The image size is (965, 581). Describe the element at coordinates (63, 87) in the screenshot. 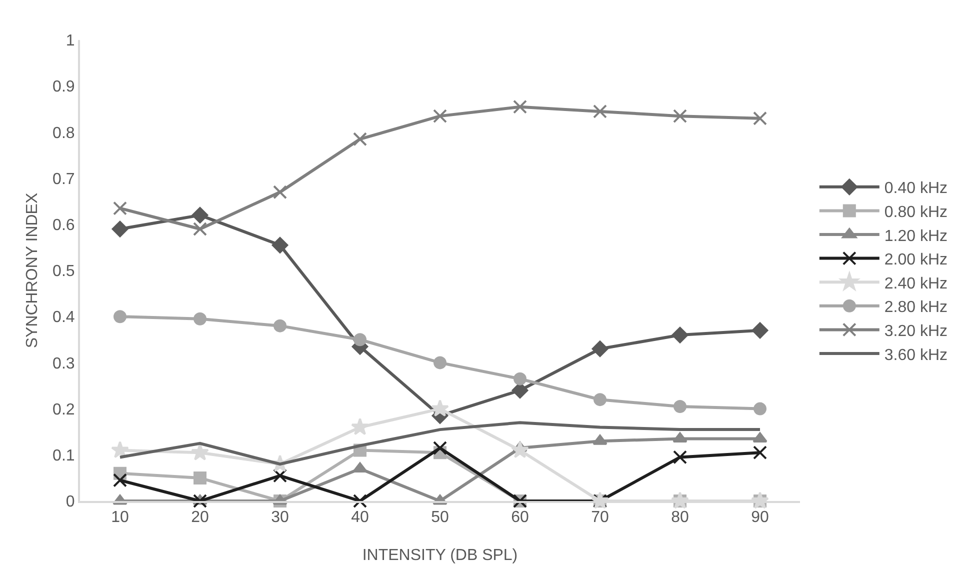

I see `y-tick-label: 0.9` at that location.